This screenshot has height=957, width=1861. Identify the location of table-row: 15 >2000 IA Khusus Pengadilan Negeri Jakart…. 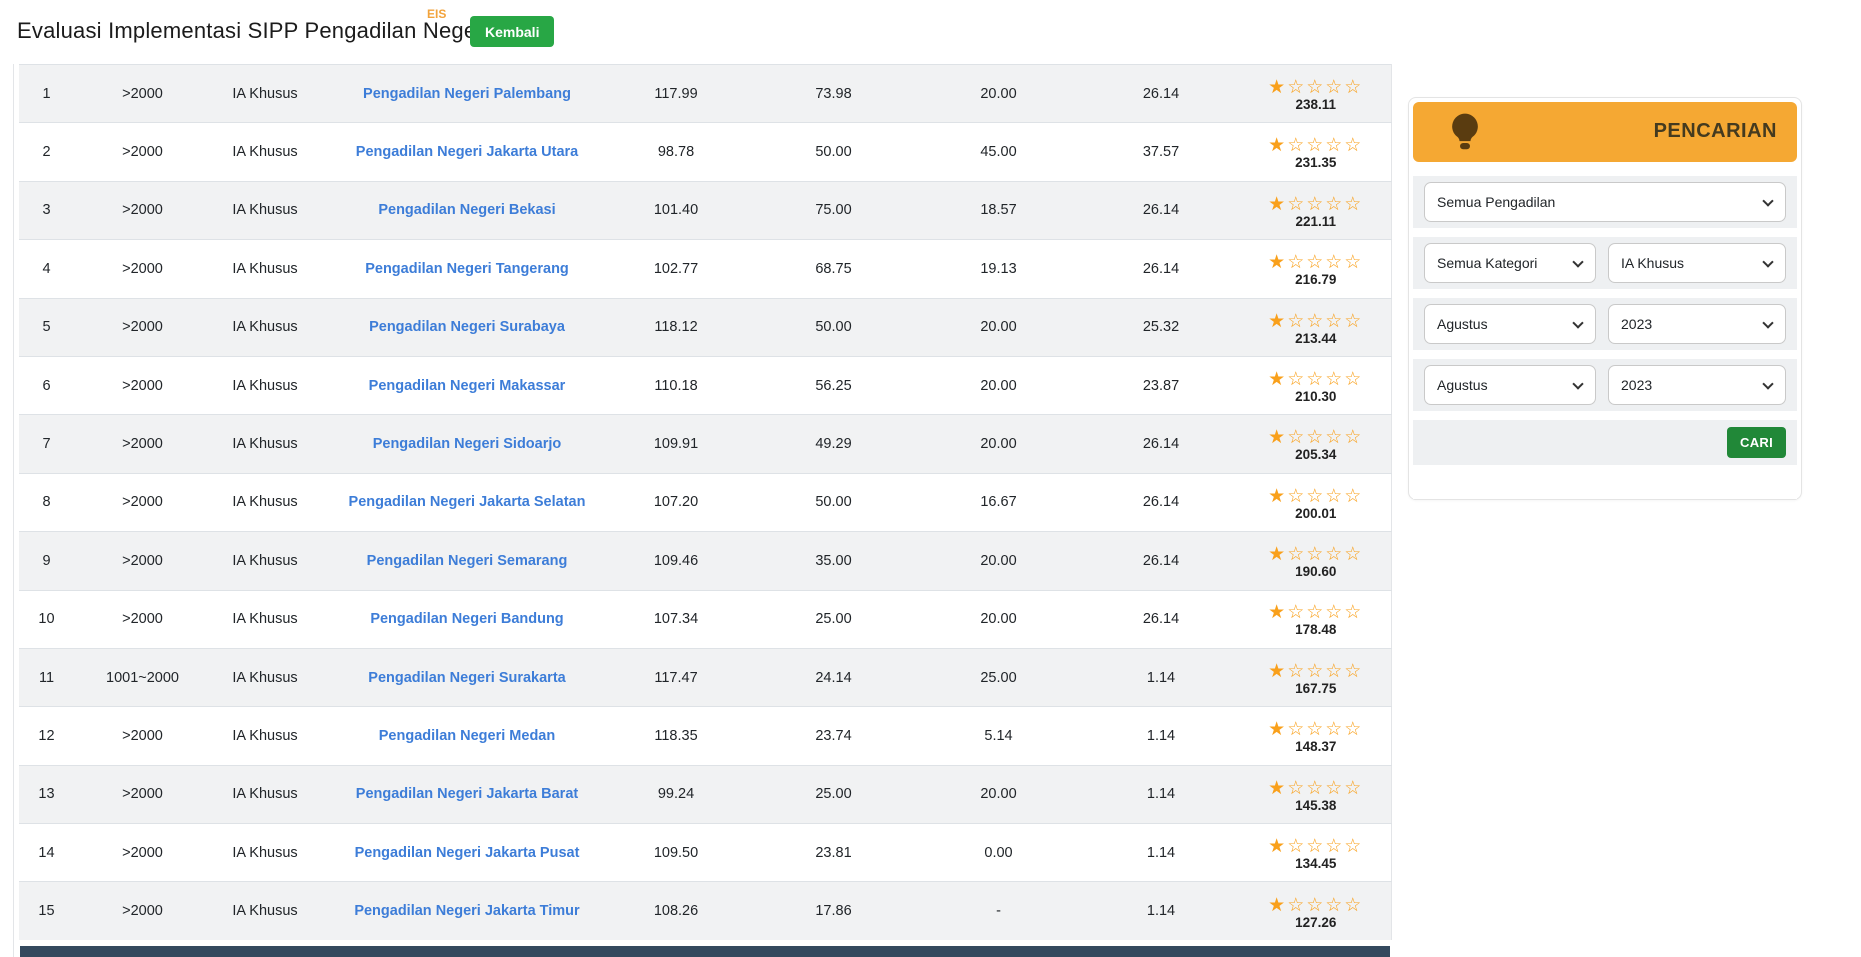
(705, 911).